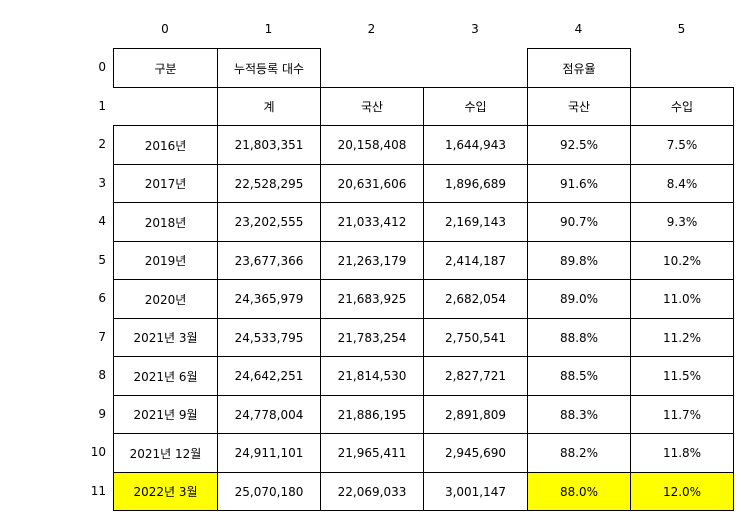 This screenshot has height=520, width=743. I want to click on header-cell-market-share: 점유율, so click(579, 68).